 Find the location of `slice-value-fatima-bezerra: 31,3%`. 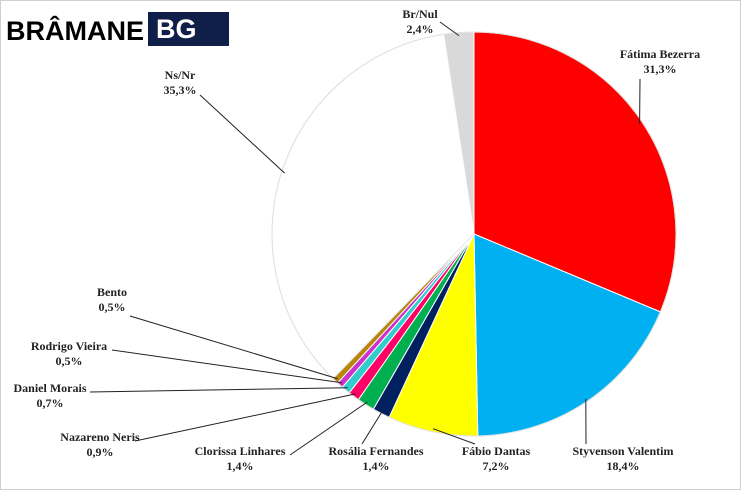

slice-value-fatima-bezerra: 31,3% is located at coordinates (660, 69).